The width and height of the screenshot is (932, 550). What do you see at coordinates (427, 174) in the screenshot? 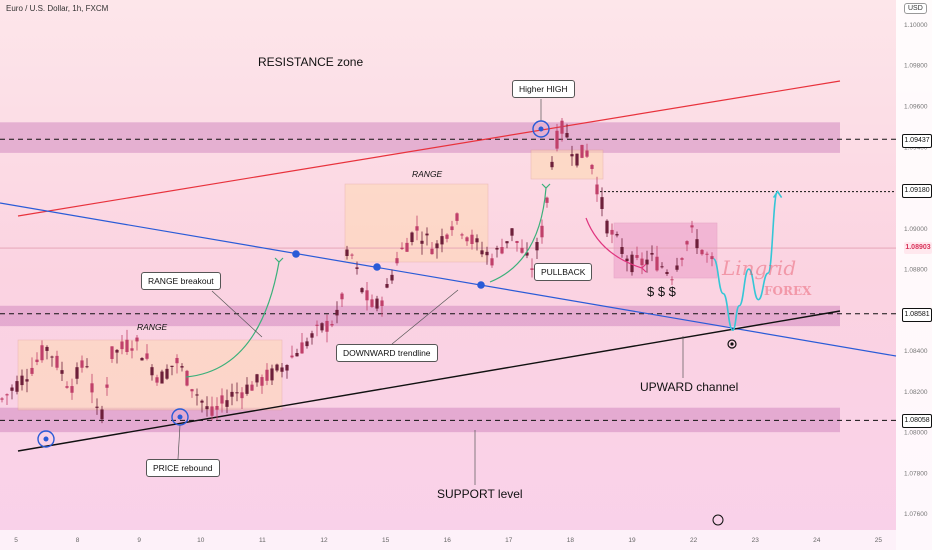
I see `label-range-upper: RANGE` at bounding box center [427, 174].